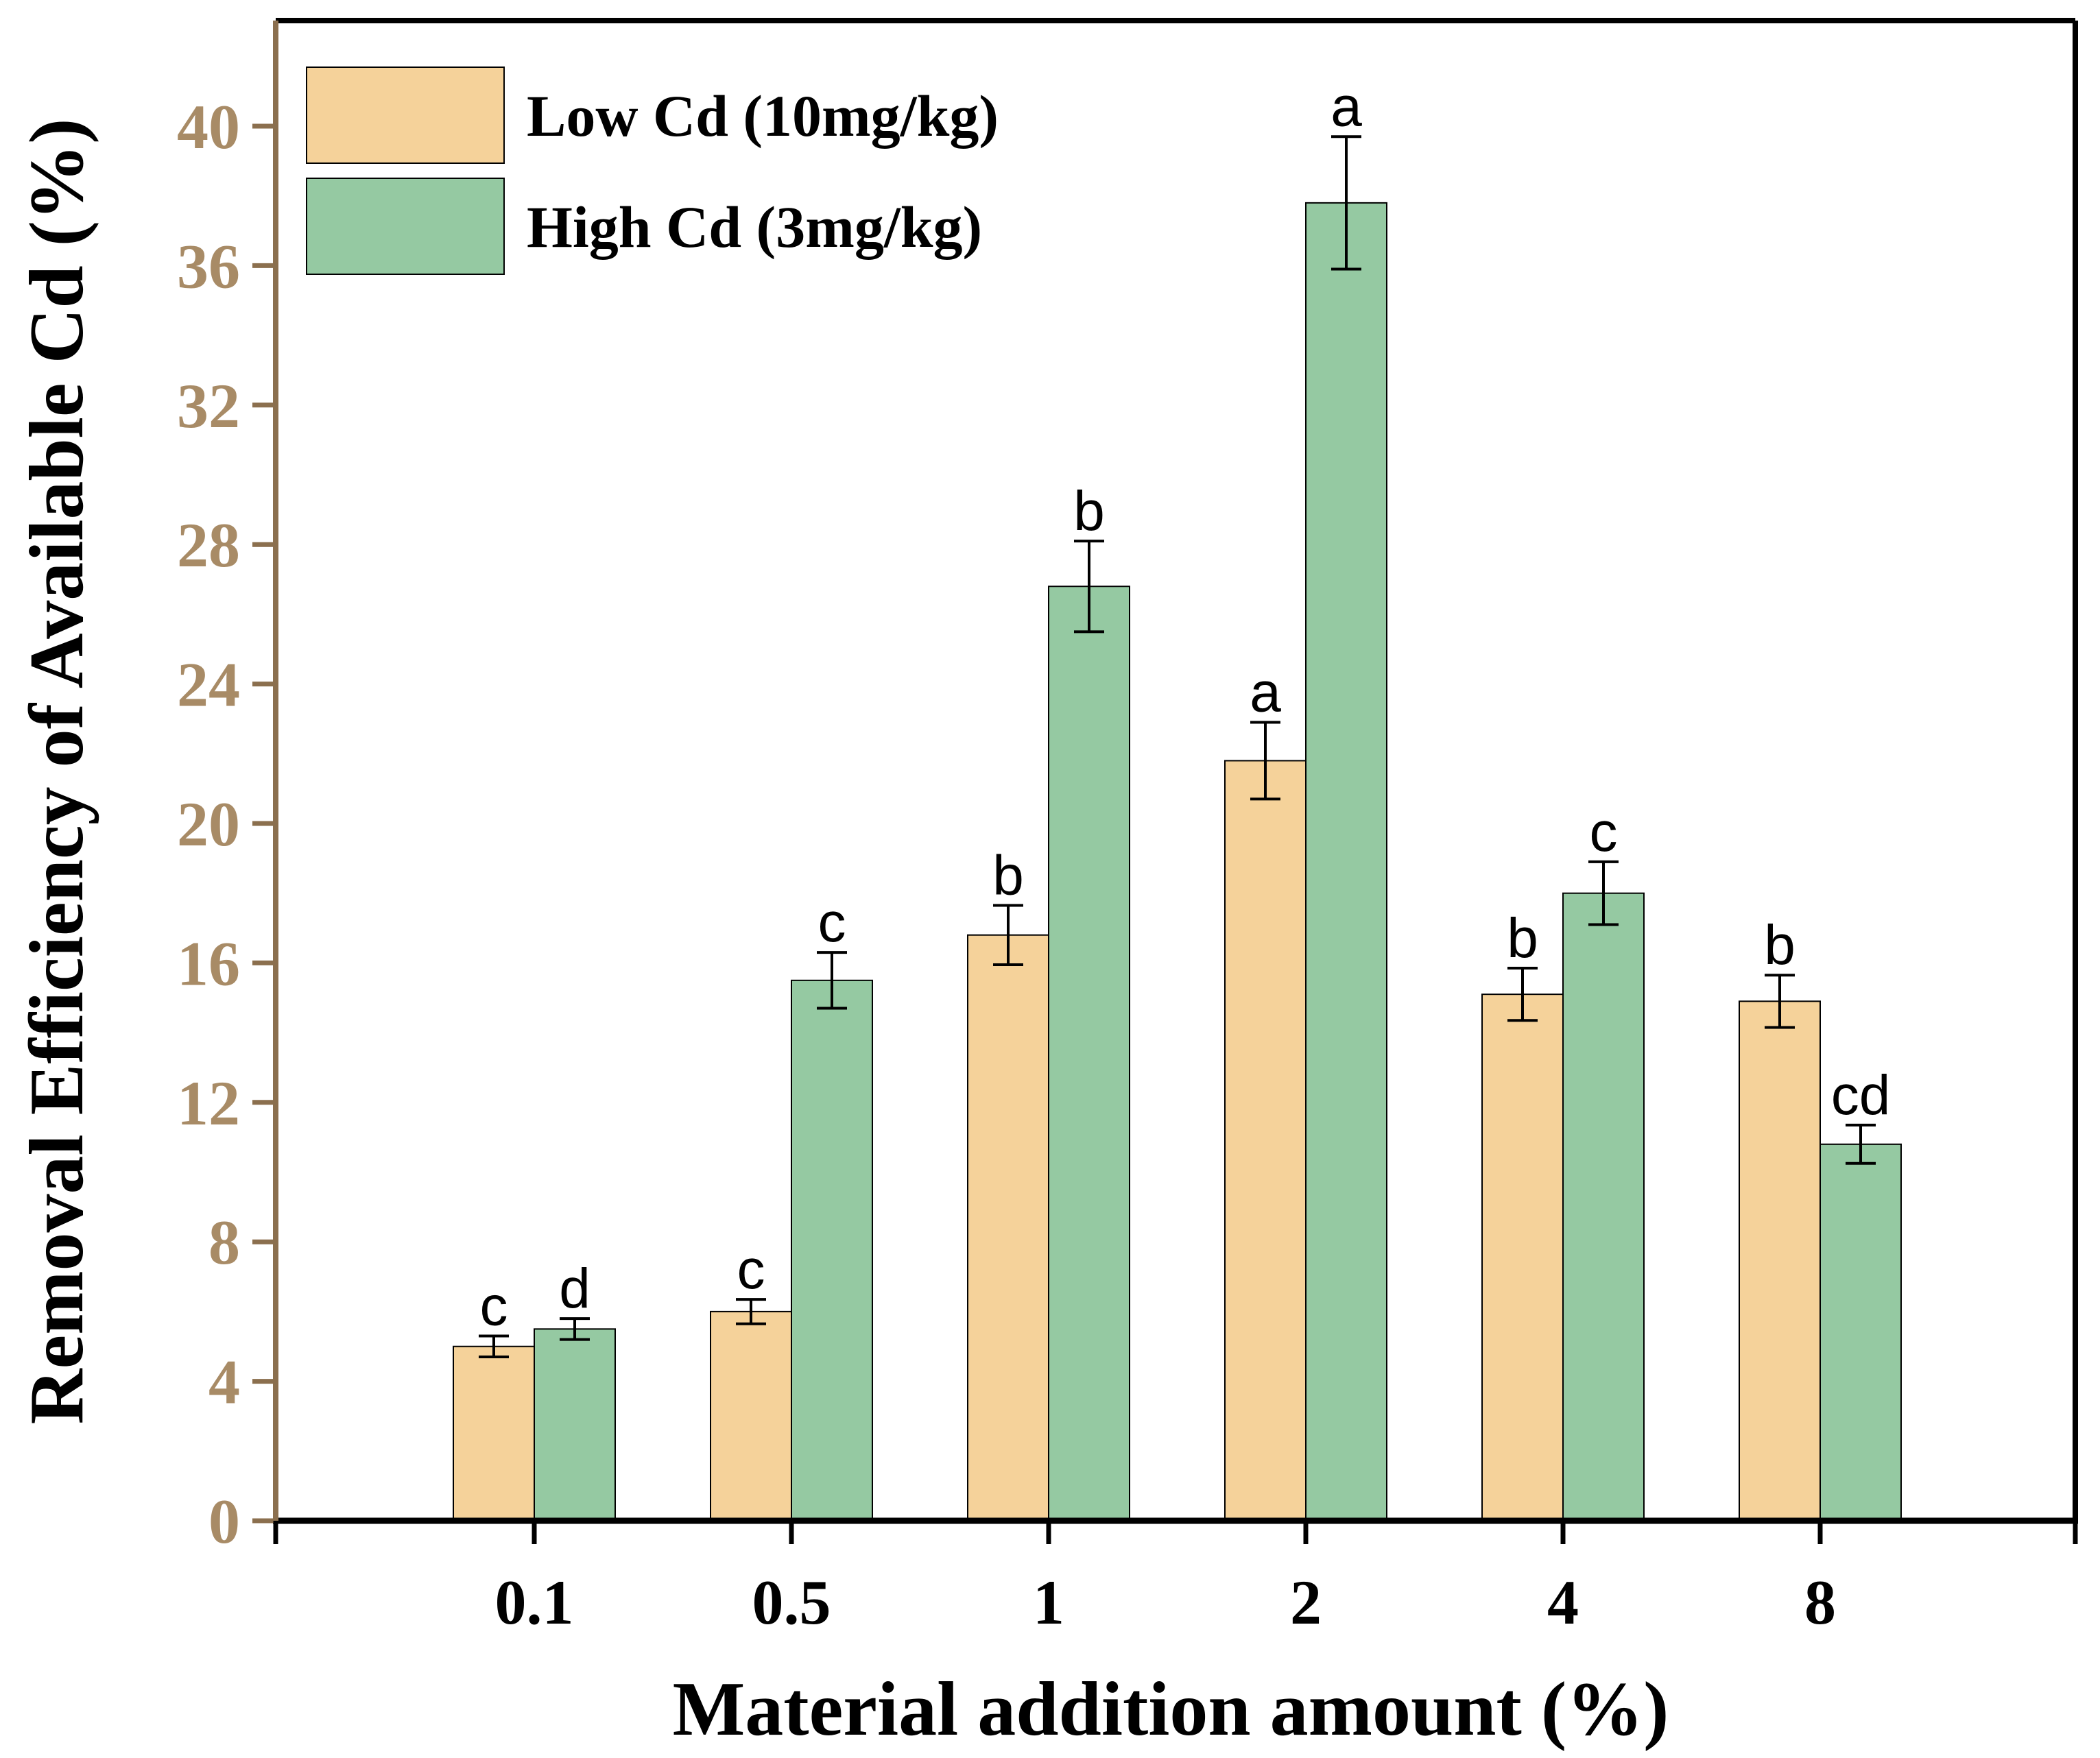  I want to click on y-tick-label-12: 12, so click(209, 1103).